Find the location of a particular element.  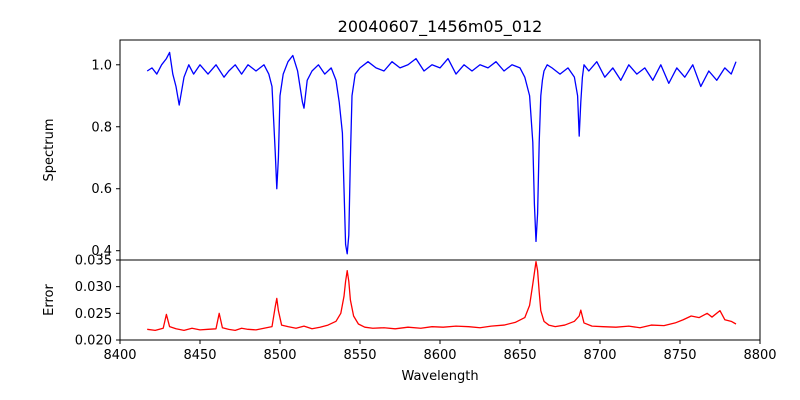

x-tick-label: 8800 is located at coordinates (759, 355).